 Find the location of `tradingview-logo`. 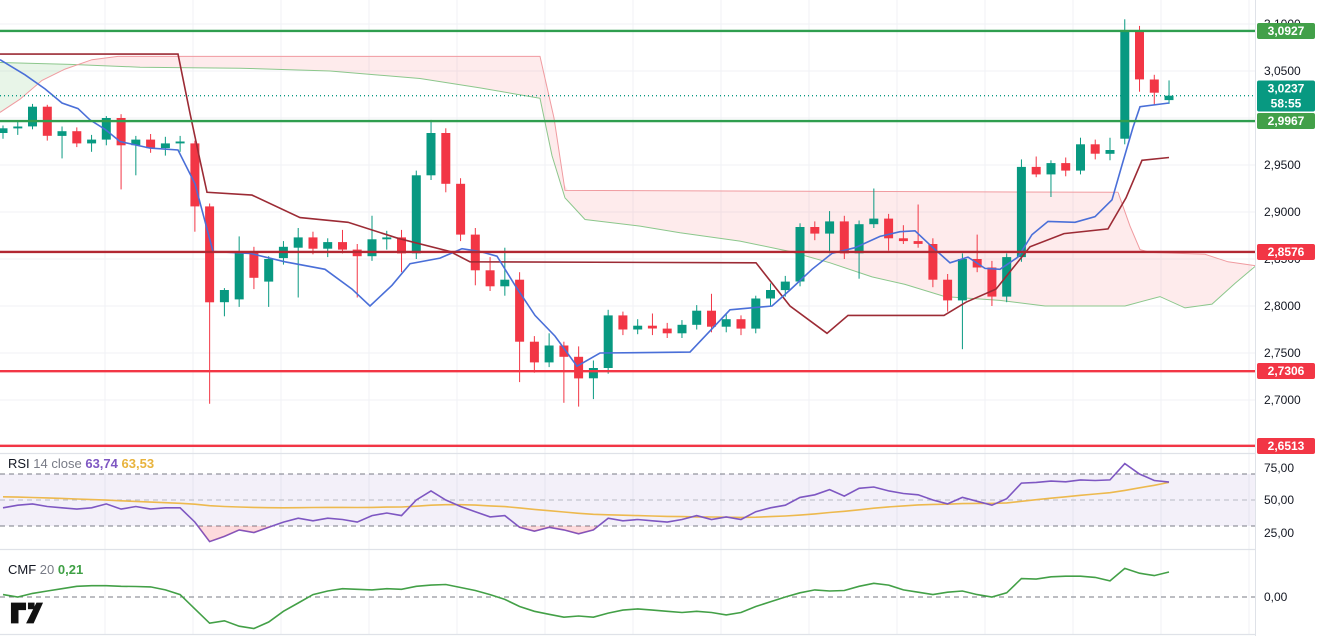

tradingview-logo is located at coordinates (27, 613).